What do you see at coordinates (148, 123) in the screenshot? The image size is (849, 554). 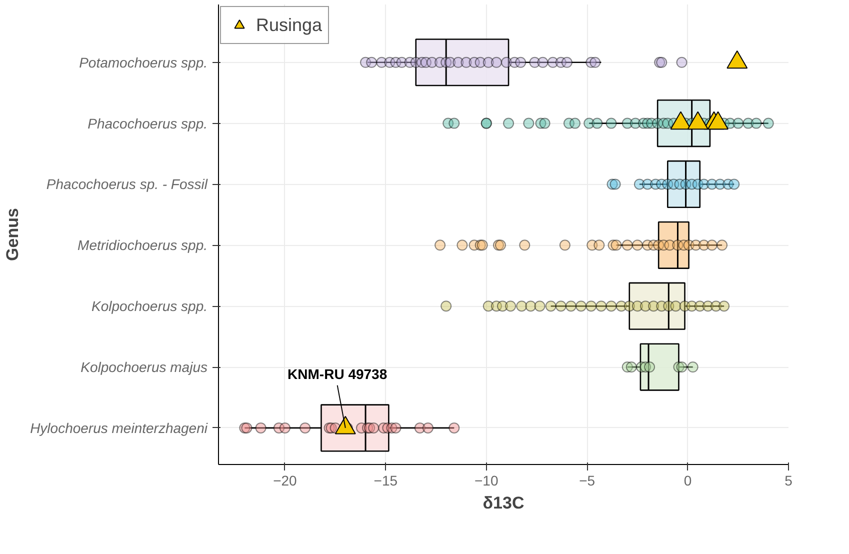 I see `y-tick-label: Phacochoerus spp.` at bounding box center [148, 123].